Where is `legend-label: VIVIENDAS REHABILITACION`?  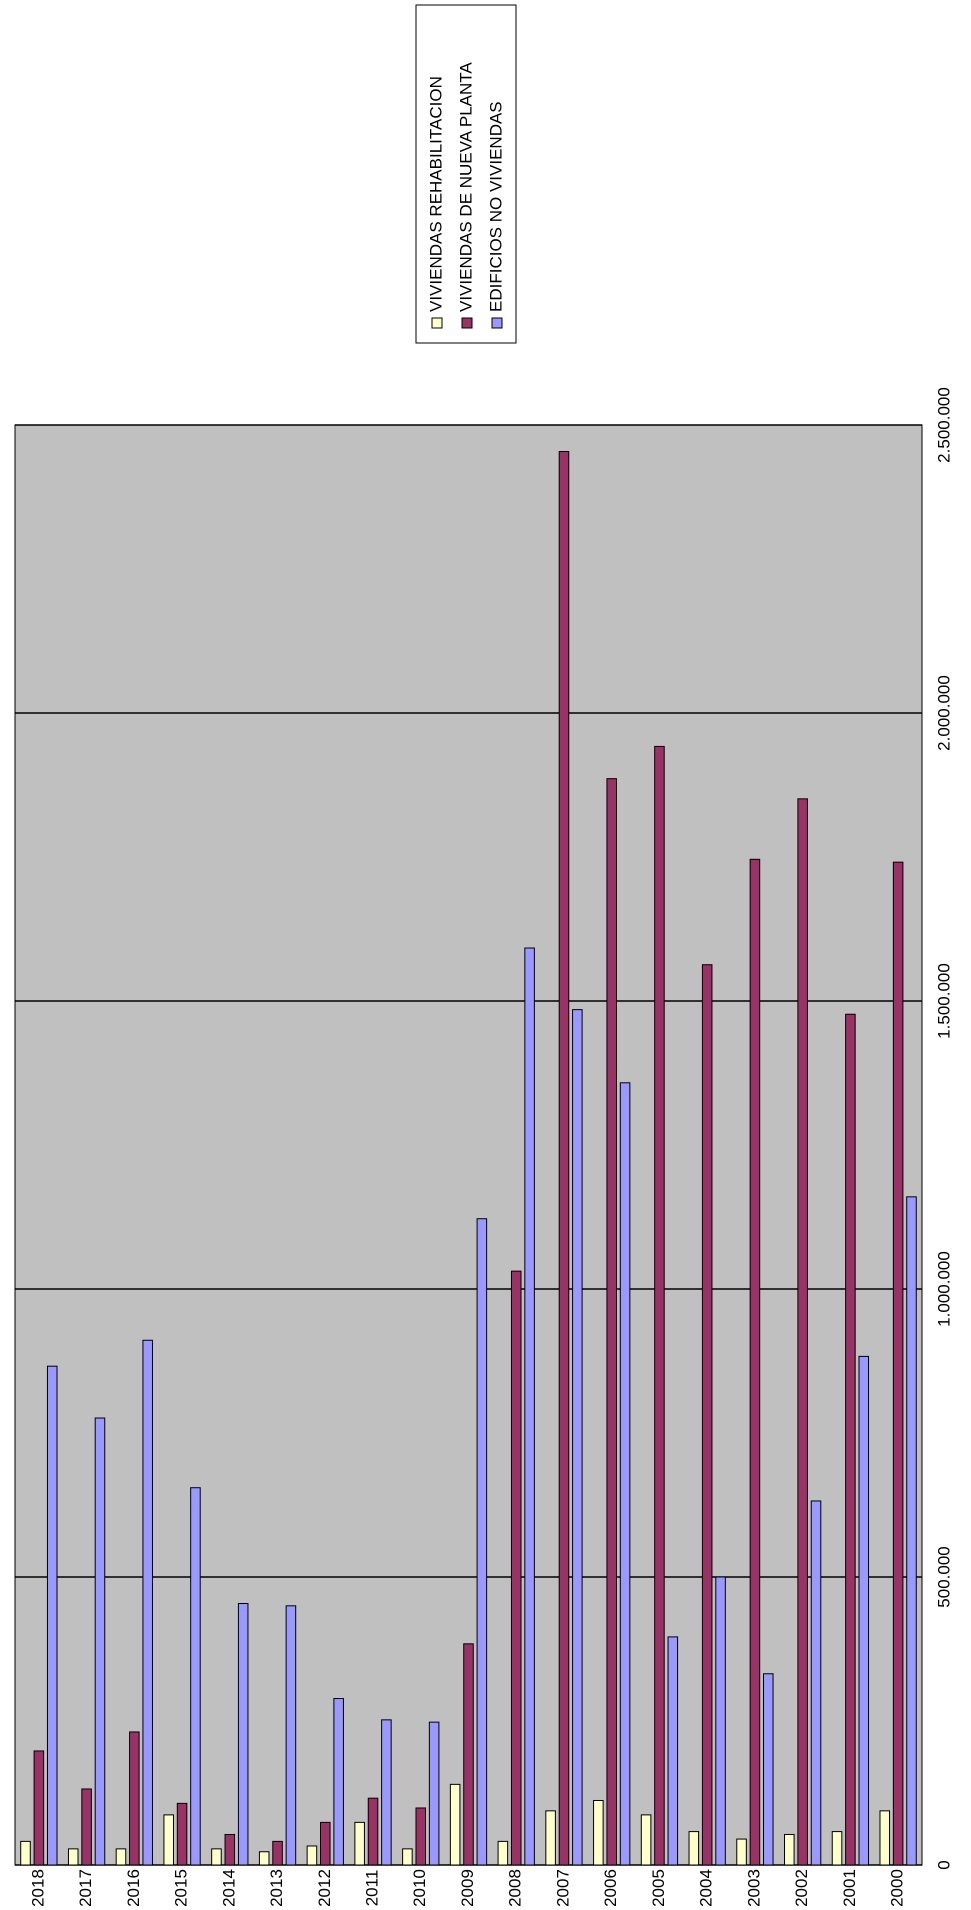 legend-label: VIVIENDAS REHABILITACION is located at coordinates (435, 194).